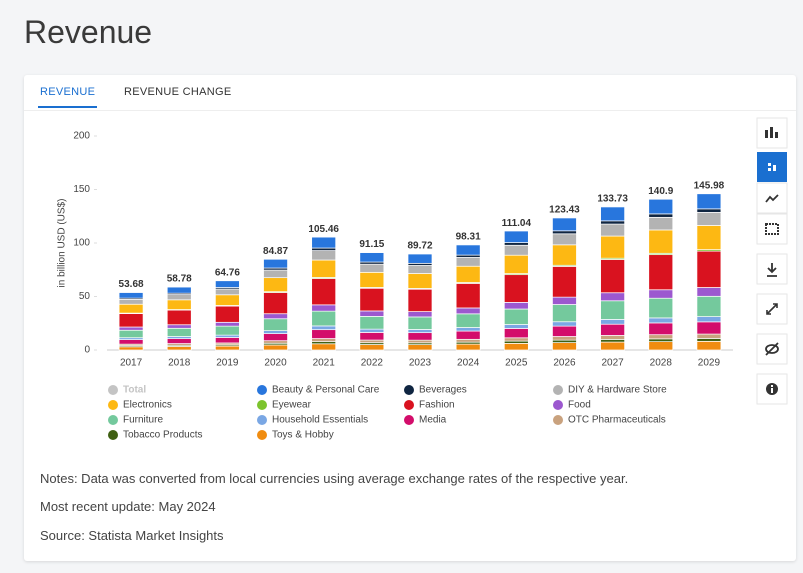  What do you see at coordinates (661, 363) in the screenshot?
I see `x-tick-label: 2028` at bounding box center [661, 363].